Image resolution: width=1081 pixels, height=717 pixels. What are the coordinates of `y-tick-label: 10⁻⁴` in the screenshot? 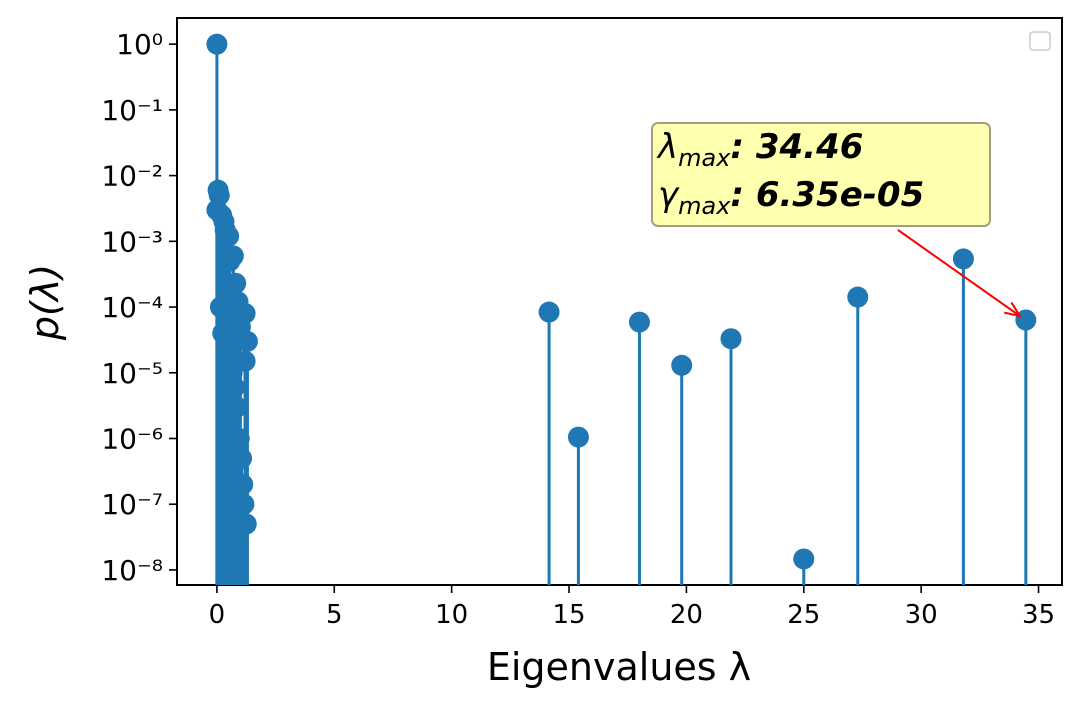 It's located at (132, 307).